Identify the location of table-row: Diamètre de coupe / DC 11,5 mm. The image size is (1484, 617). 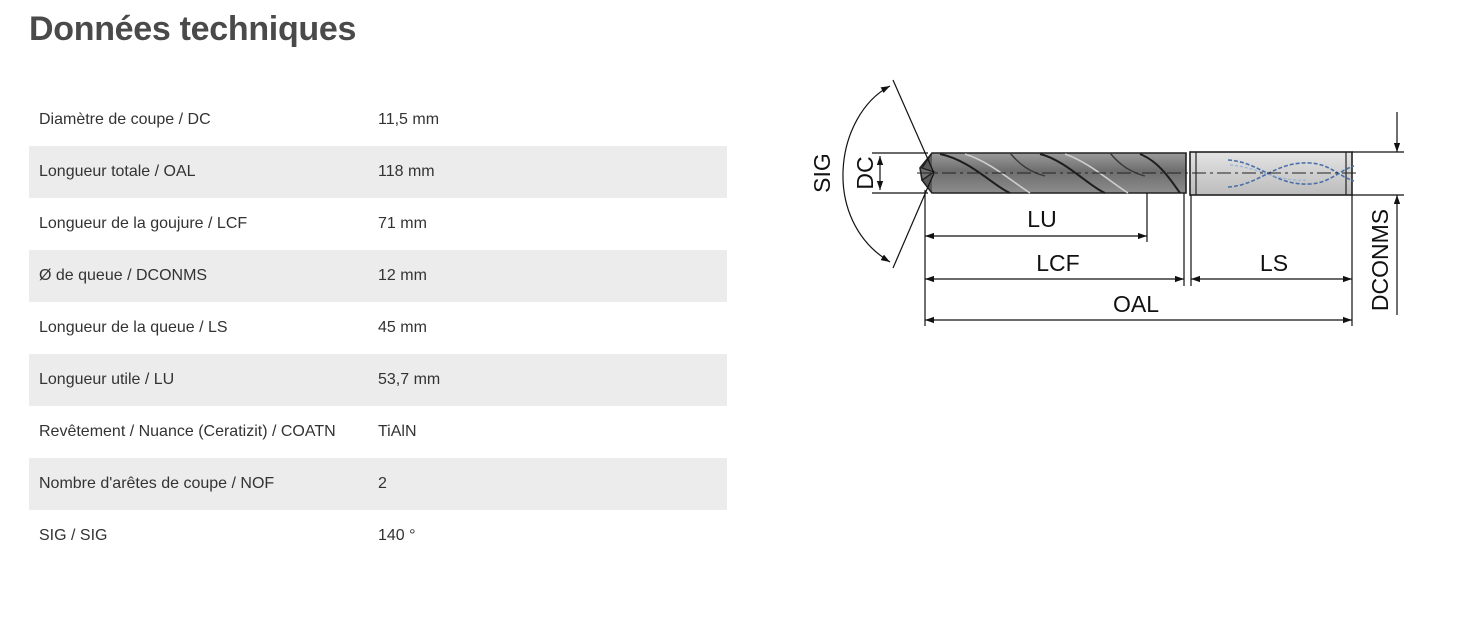
(378, 120).